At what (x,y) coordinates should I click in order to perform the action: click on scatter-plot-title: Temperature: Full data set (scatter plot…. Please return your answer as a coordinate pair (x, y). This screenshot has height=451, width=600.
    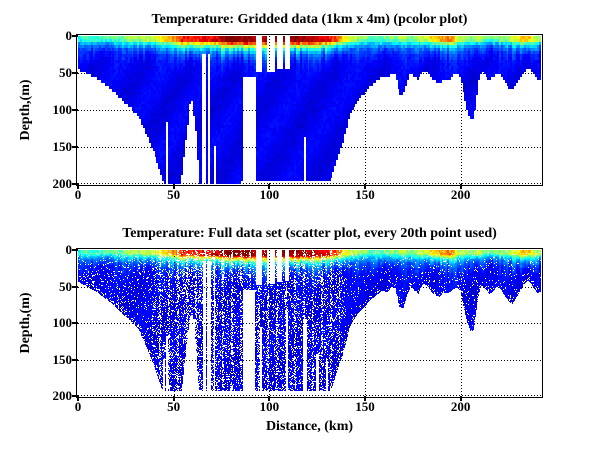
    Looking at the image, I should click on (309, 233).